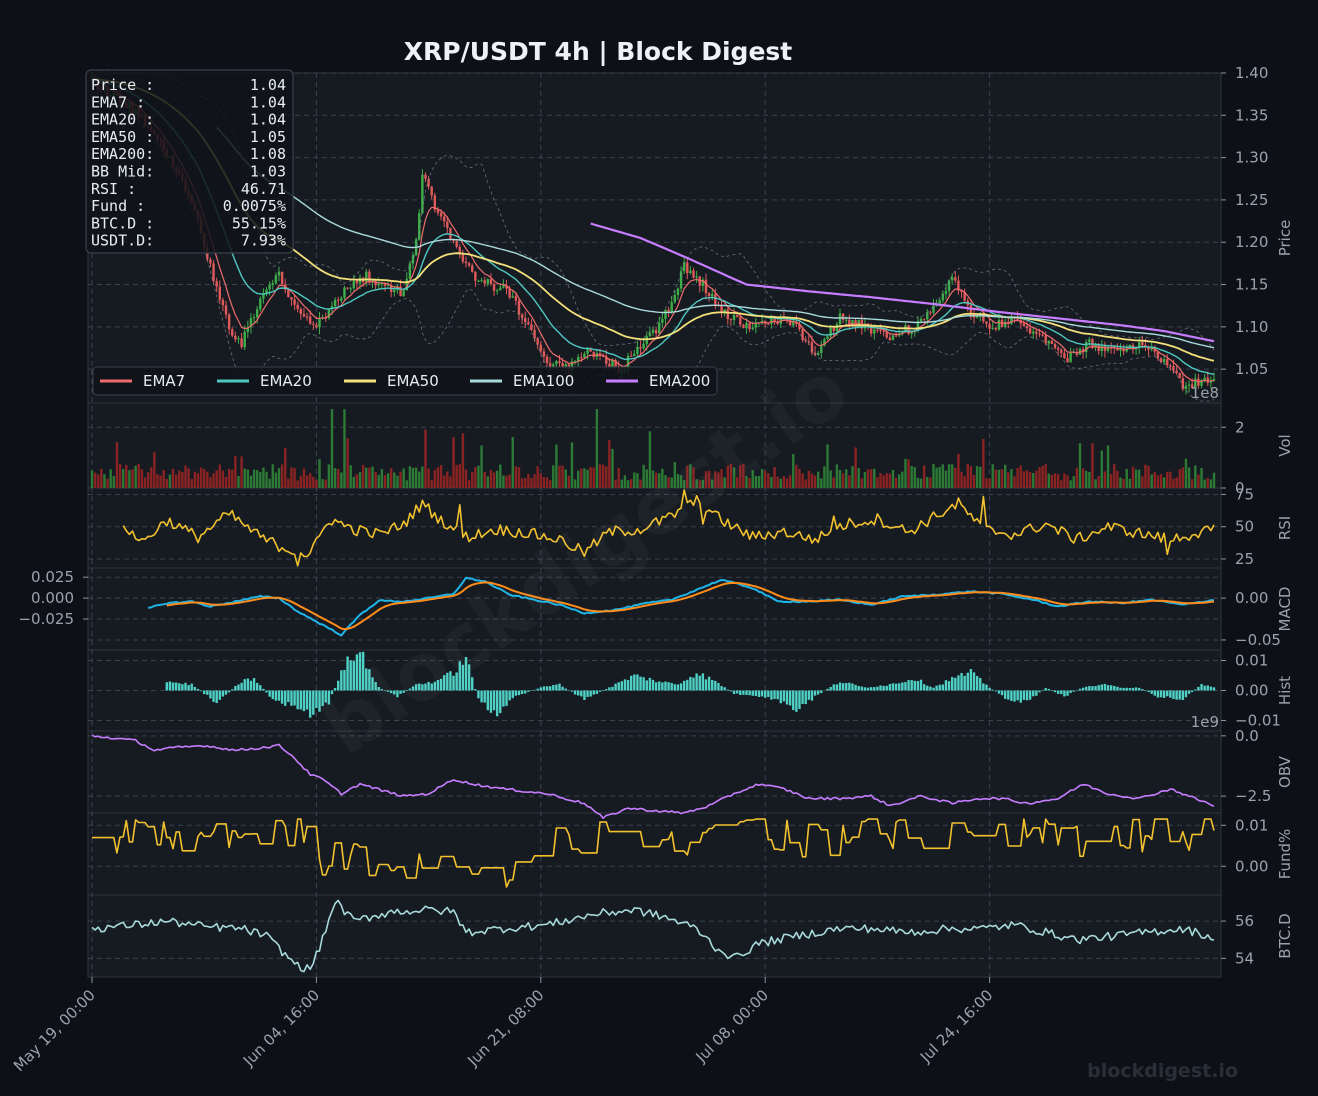 Image resolution: width=1318 pixels, height=1096 pixels. Describe the element at coordinates (653, 776) in the screenshot. I see `obv-line` at that location.